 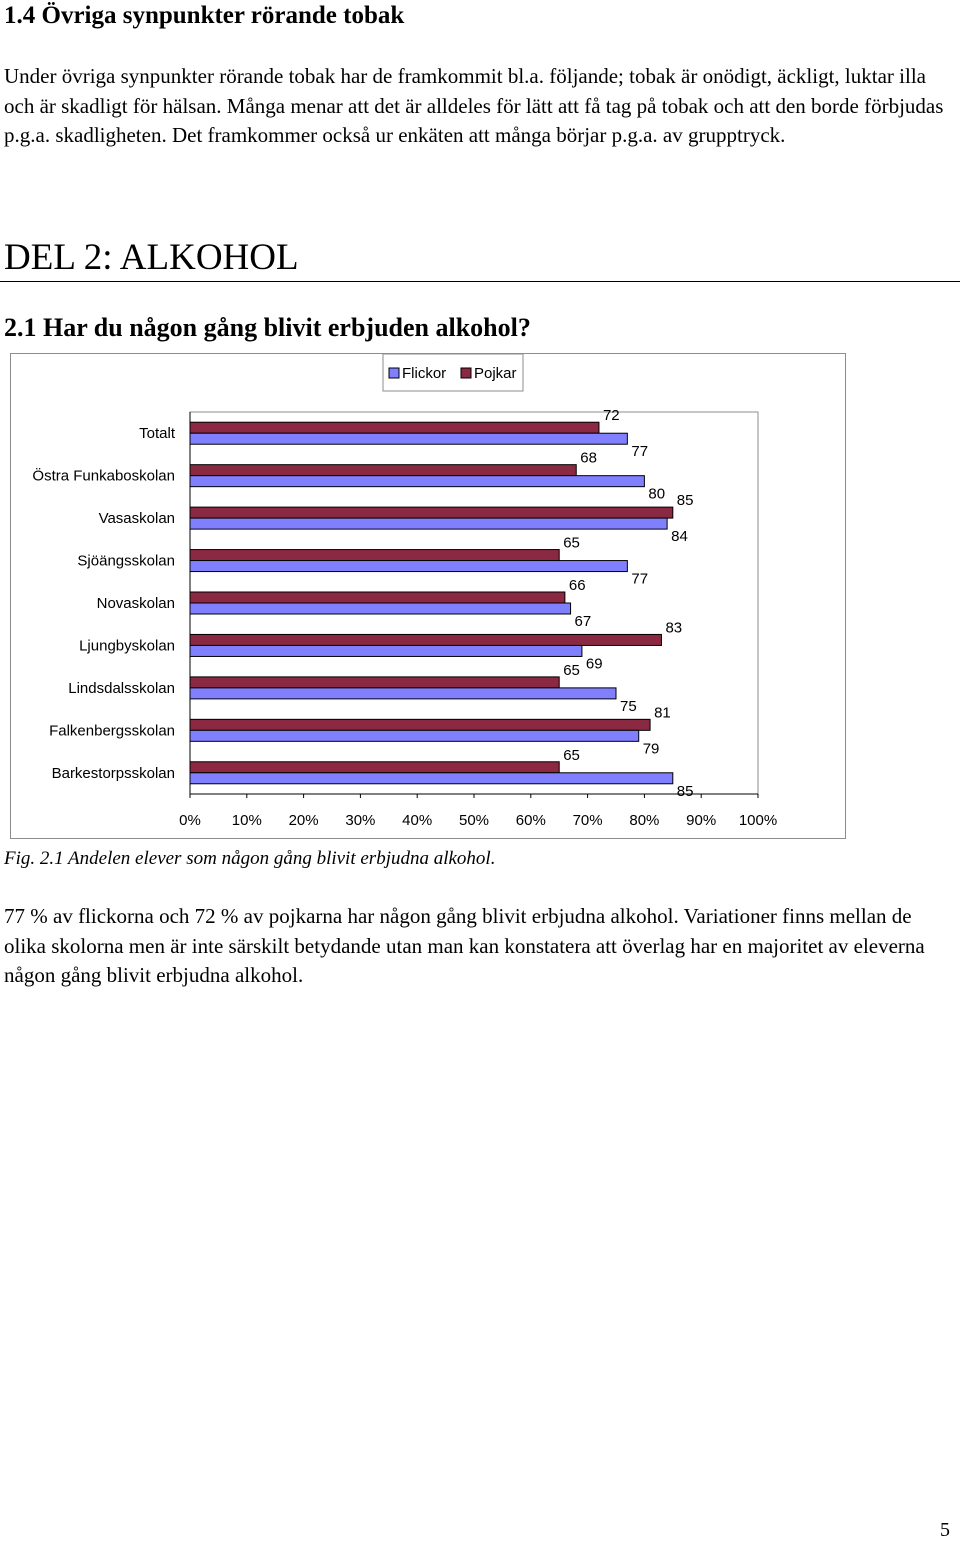 I want to click on data-label-pojkar-sjoangsskolan: 65, so click(x=571, y=543).